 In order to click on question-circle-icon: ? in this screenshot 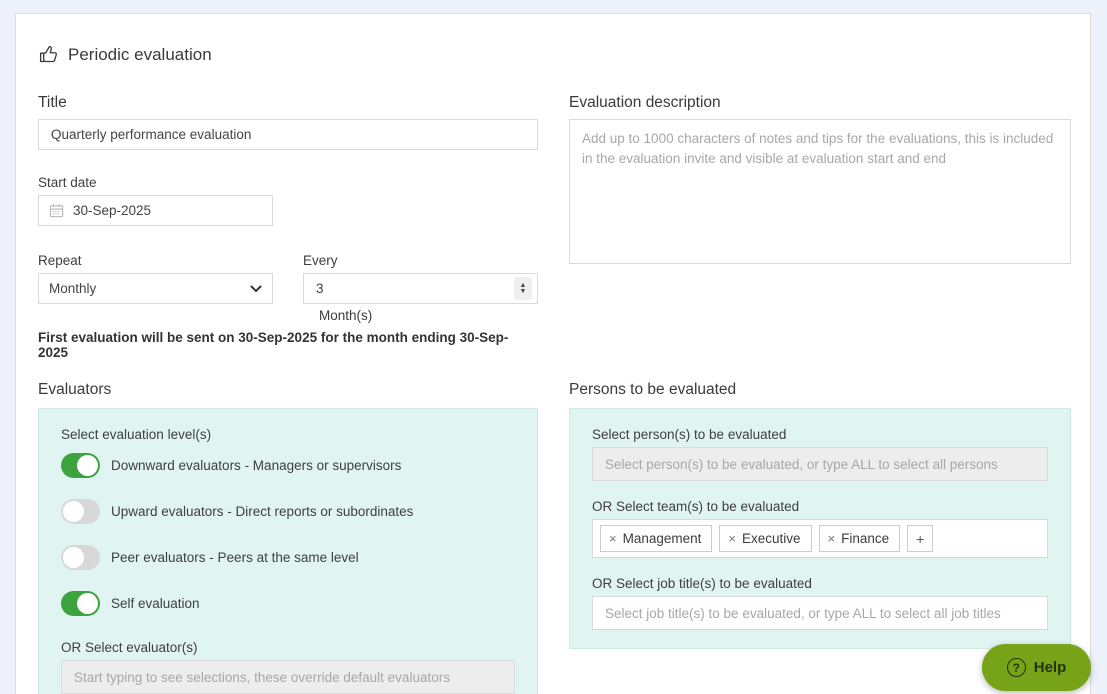, I will do `click(1016, 667)`.